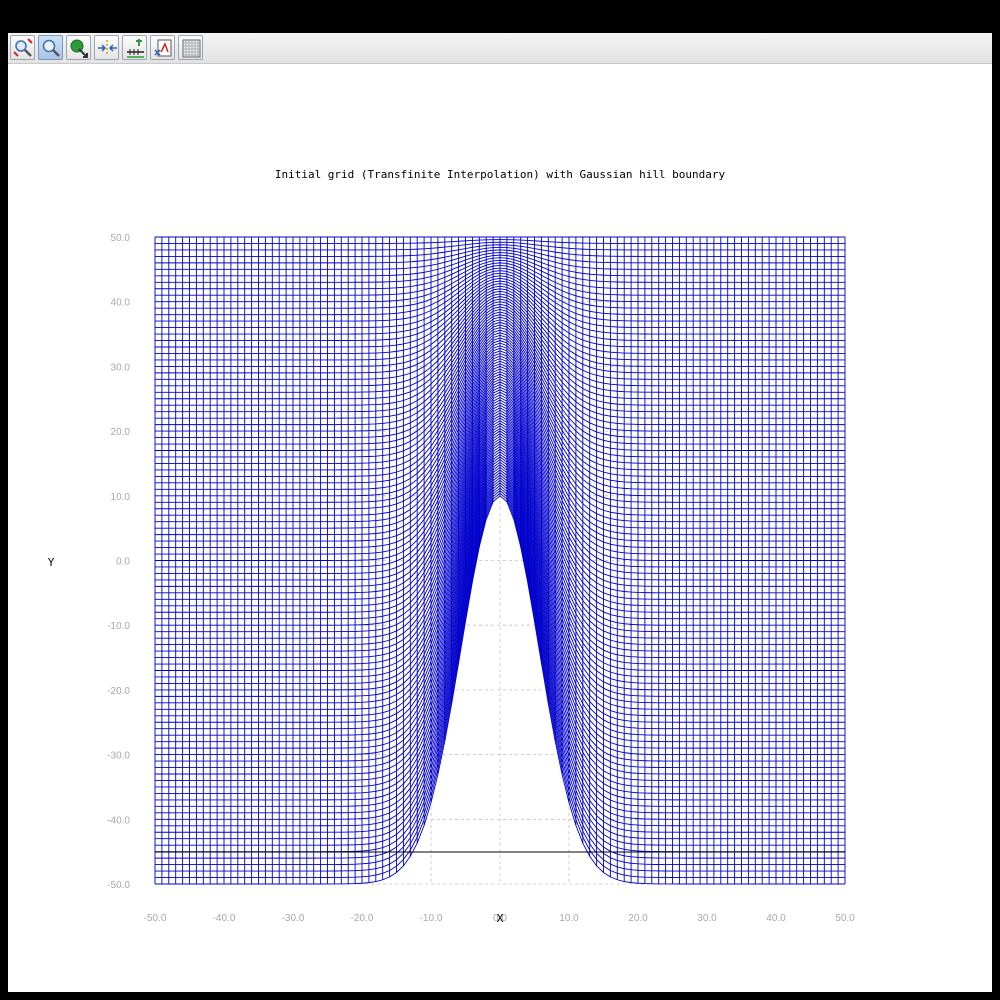  What do you see at coordinates (121, 497) in the screenshot?
I see `y-tick-label: 10.0` at bounding box center [121, 497].